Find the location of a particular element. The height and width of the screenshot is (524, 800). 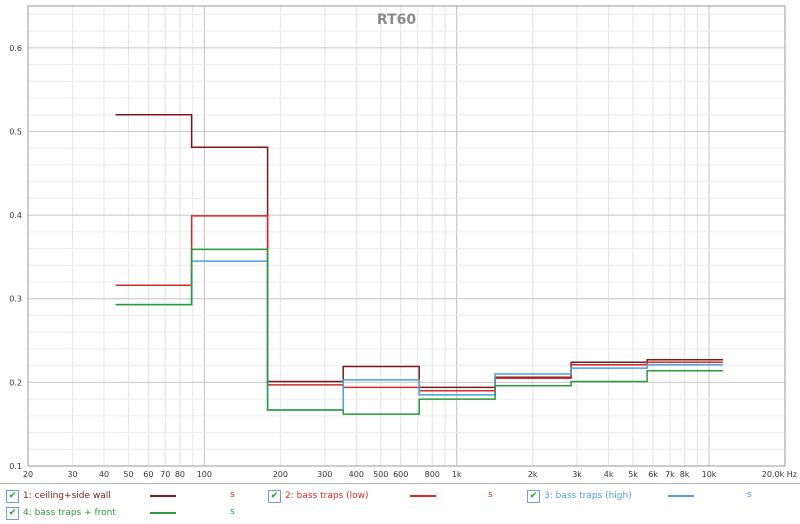

checkbox-series-4: ✔ is located at coordinates (12, 513).